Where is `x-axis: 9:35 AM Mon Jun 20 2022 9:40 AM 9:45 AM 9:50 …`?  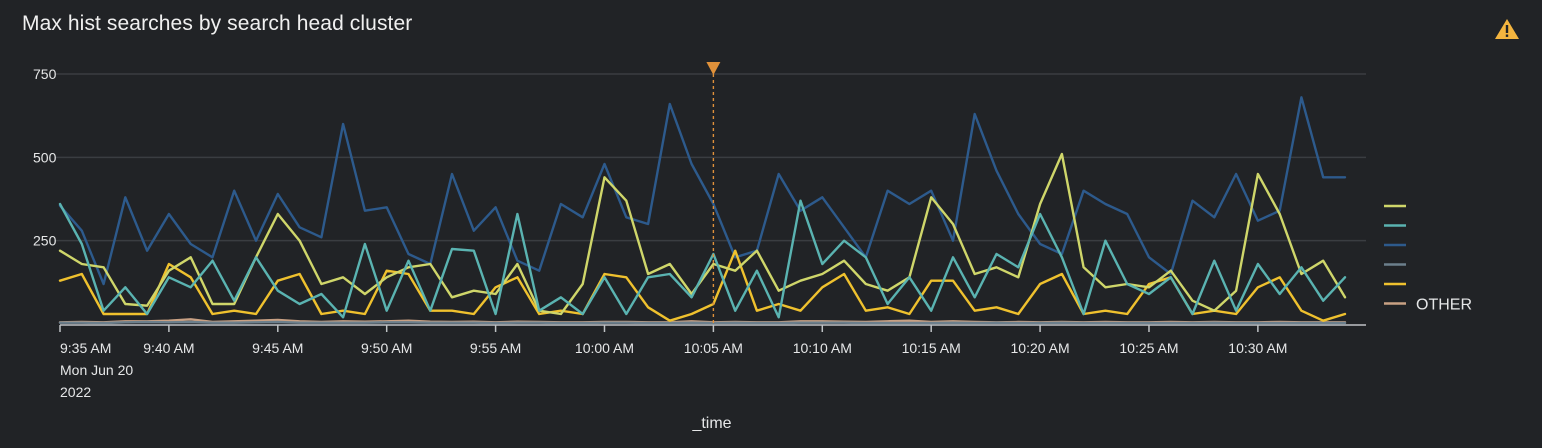 x-axis: 9:35 AM Mon Jun 20 2022 9:40 AM 9:45 AM 9:50 … is located at coordinates (712, 362).